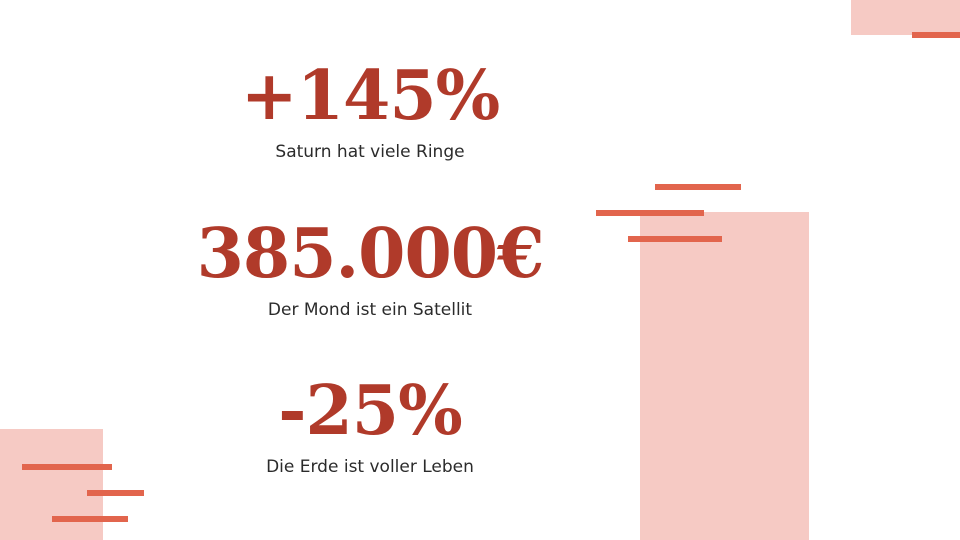 The image size is (960, 540). I want to click on stat-value: +145%, so click(370, 96).